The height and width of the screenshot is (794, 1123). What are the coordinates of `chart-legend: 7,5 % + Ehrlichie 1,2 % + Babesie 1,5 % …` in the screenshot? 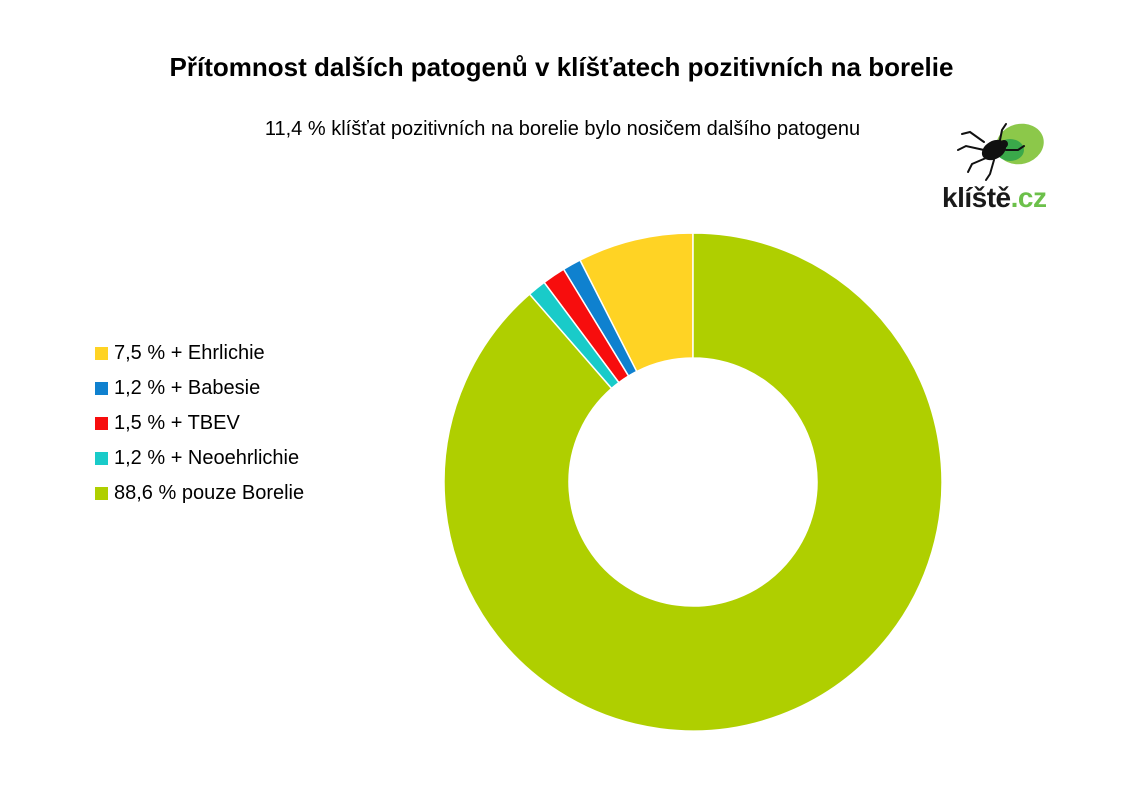 It's located at (199, 423).